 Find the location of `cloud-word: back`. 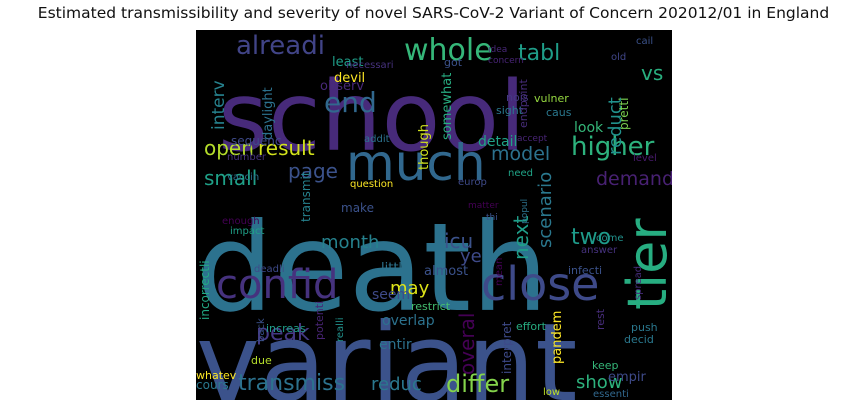

cloud-word: back is located at coordinates (261, 330).